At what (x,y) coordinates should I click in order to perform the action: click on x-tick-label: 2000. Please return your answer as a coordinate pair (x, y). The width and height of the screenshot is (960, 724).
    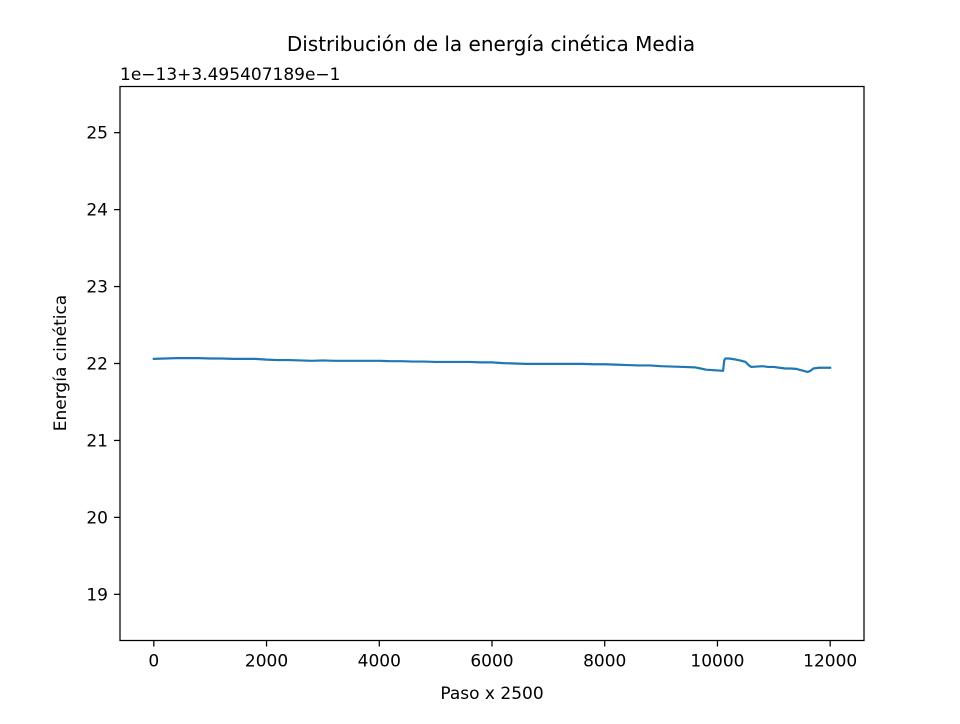
    Looking at the image, I should click on (266, 662).